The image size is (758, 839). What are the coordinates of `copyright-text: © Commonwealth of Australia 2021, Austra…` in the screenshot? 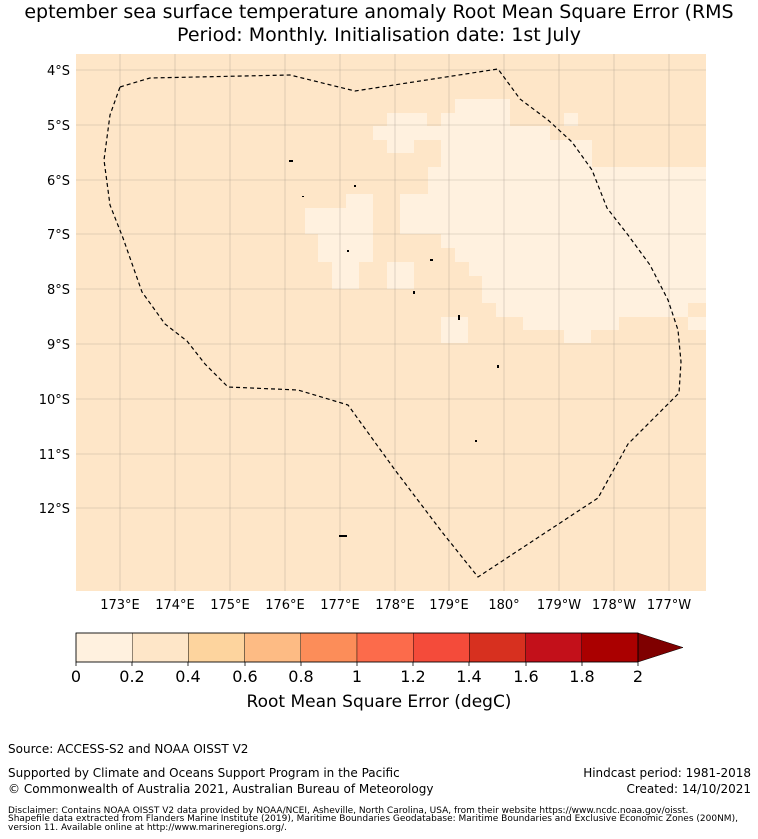 It's located at (221, 789).